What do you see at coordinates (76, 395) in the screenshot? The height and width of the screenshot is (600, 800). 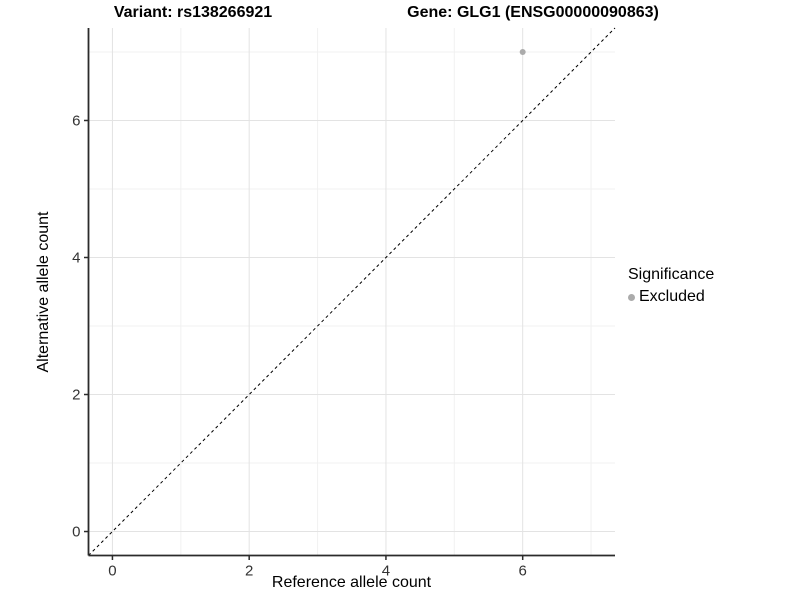 I see `y-tick-label: 2` at bounding box center [76, 395].